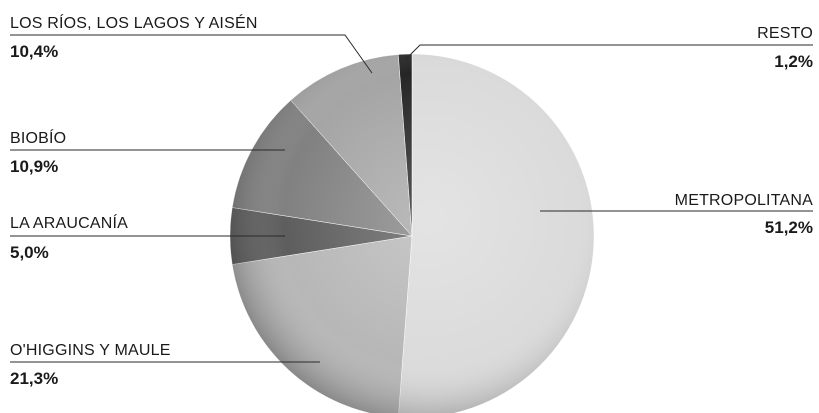 Image resolution: width=819 pixels, height=413 pixels. Describe the element at coordinates (69, 222) in the screenshot. I see `slice-label: LA ARAUCANÍA` at that location.